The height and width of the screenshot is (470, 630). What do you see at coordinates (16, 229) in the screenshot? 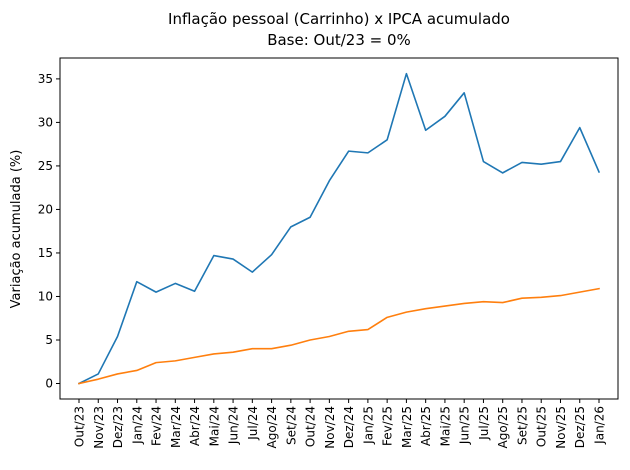
I see `y-axis-label: Variação acumulada (%)` at bounding box center [16, 229].